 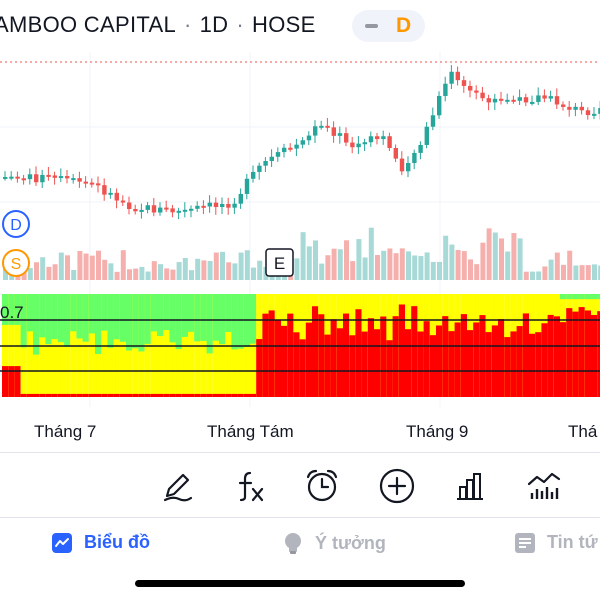 What do you see at coordinates (250, 486) in the screenshot?
I see `formula-fx-icon` at bounding box center [250, 486].